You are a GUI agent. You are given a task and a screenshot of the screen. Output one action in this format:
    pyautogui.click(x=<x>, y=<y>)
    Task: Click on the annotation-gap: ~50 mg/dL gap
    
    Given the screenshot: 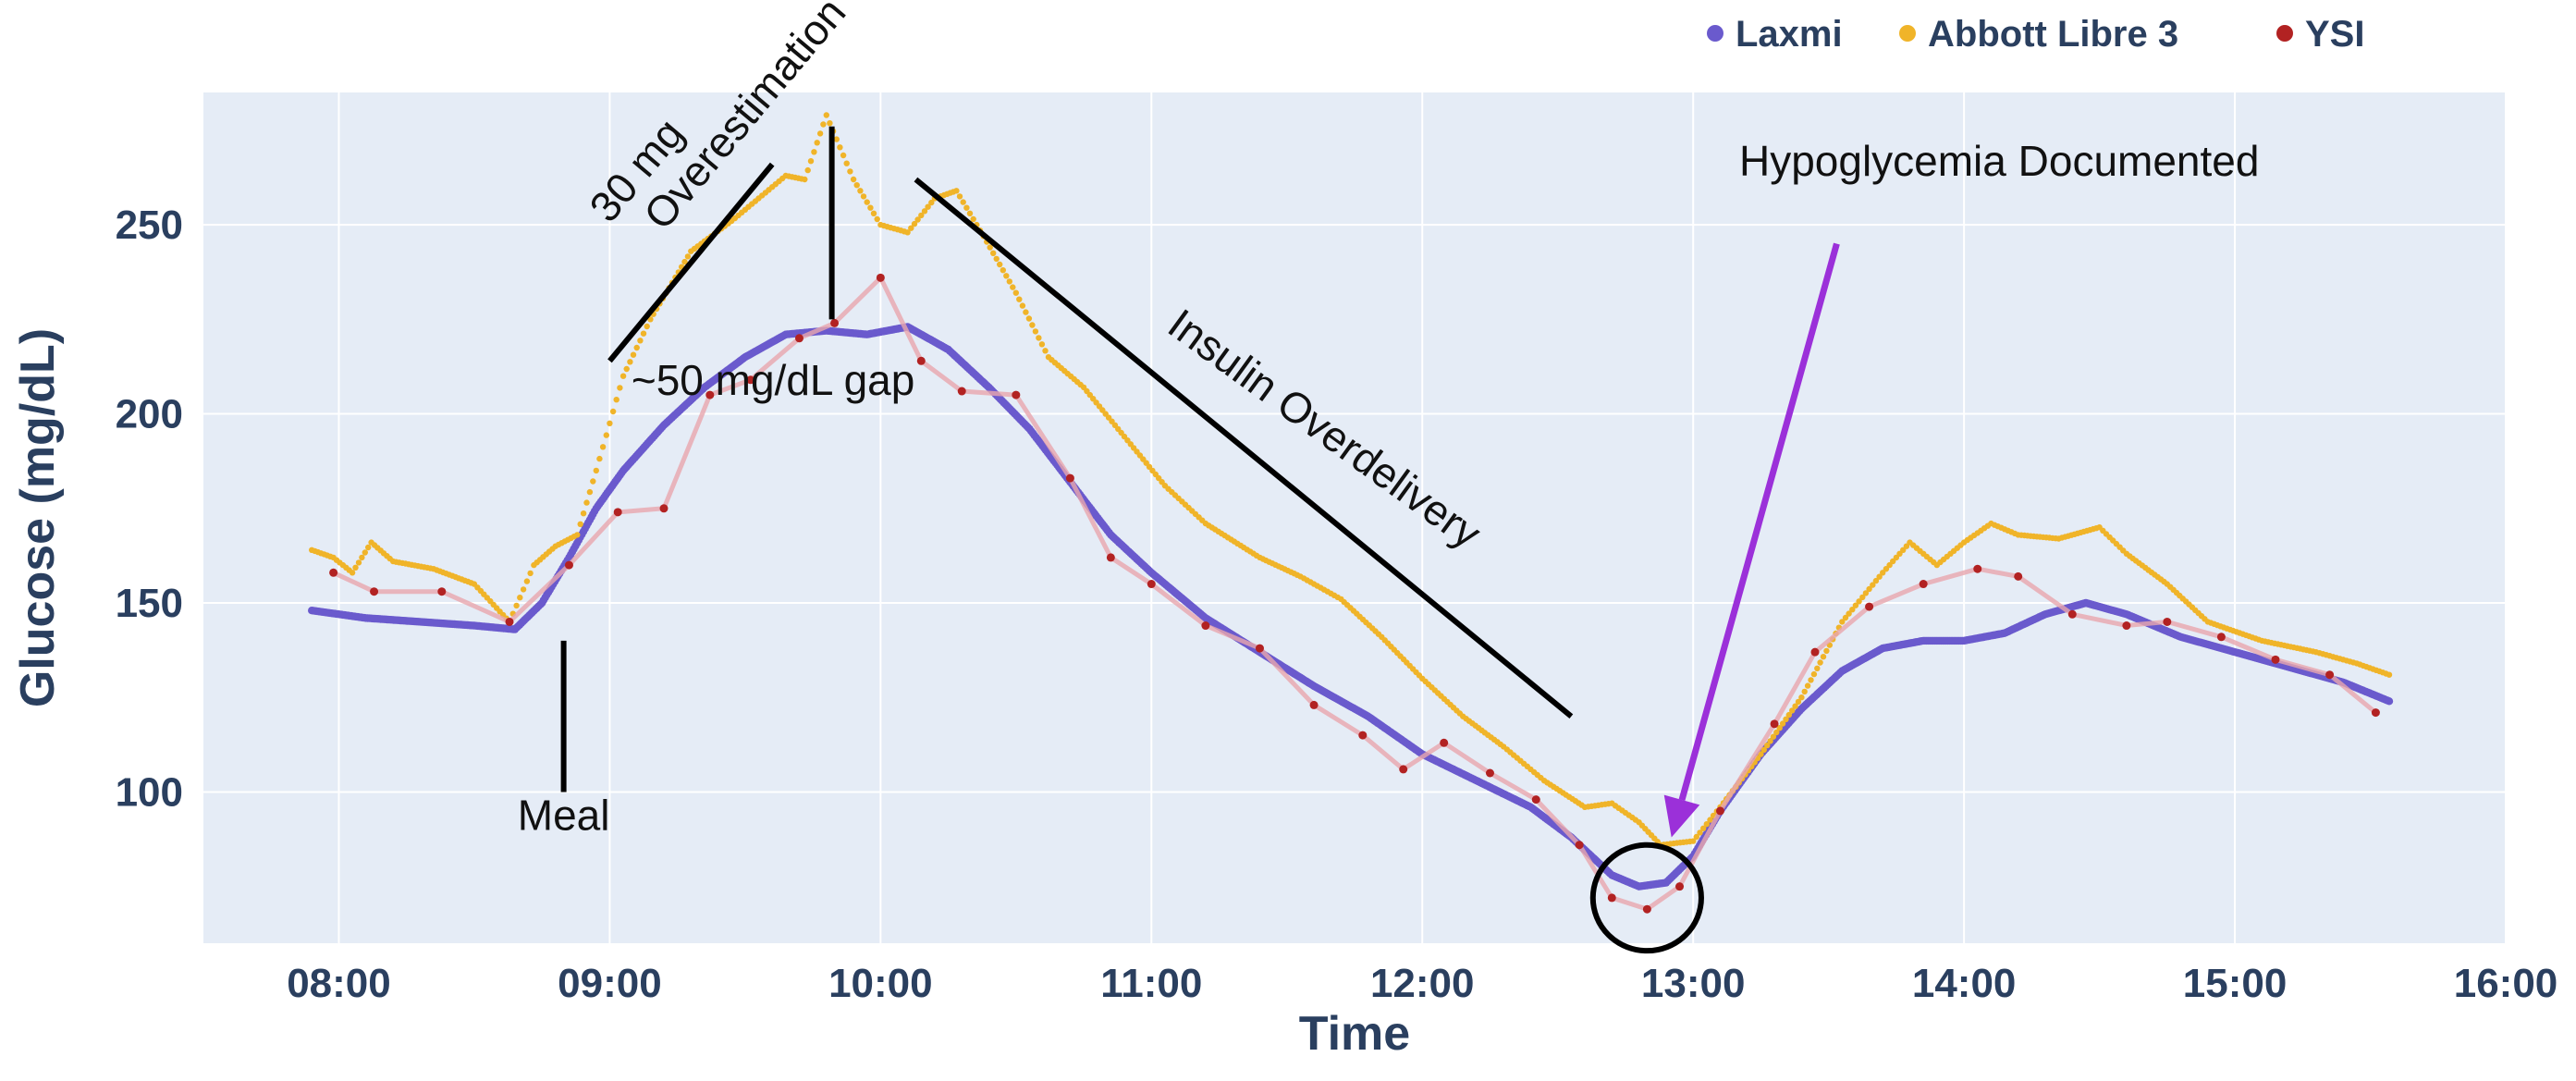 What is the action you would take?
    pyautogui.click(x=773, y=380)
    